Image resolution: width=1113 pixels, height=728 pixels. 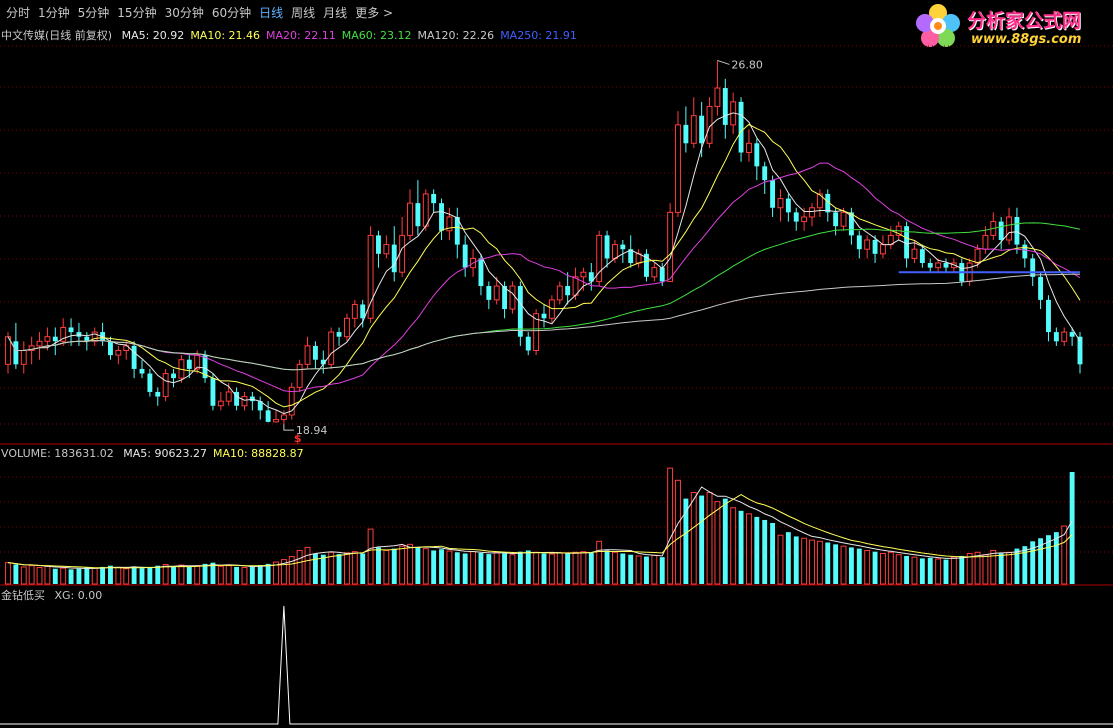 I want to click on stock-title: 中文传媒(日线 前复权), so click(x=57, y=35).